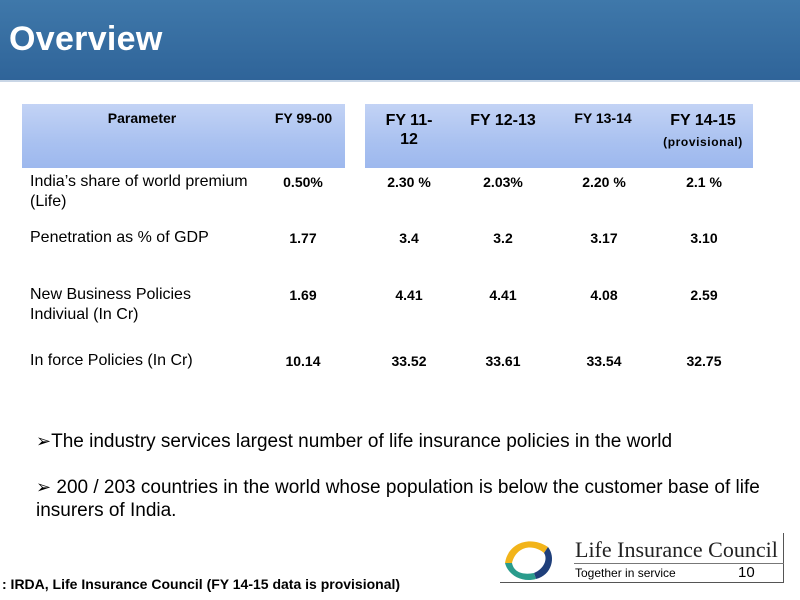 The height and width of the screenshot is (600, 800). What do you see at coordinates (303, 238) in the screenshot?
I see `table-cell: 1.77` at bounding box center [303, 238].